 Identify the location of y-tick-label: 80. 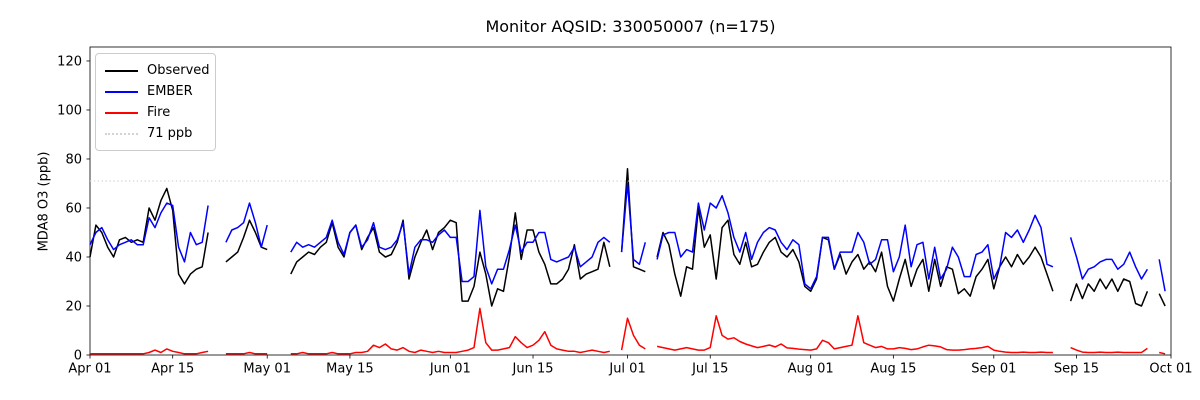
(73, 159).